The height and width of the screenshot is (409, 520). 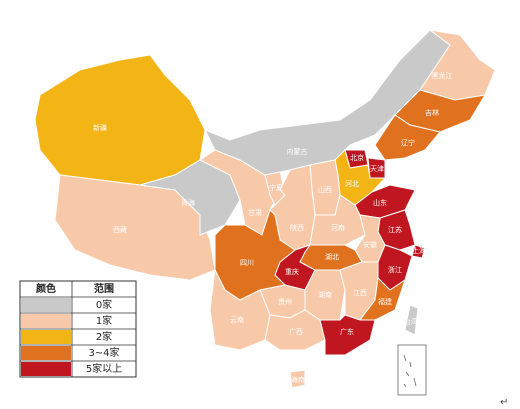 I want to click on province-label: 北京, so click(x=357, y=157).